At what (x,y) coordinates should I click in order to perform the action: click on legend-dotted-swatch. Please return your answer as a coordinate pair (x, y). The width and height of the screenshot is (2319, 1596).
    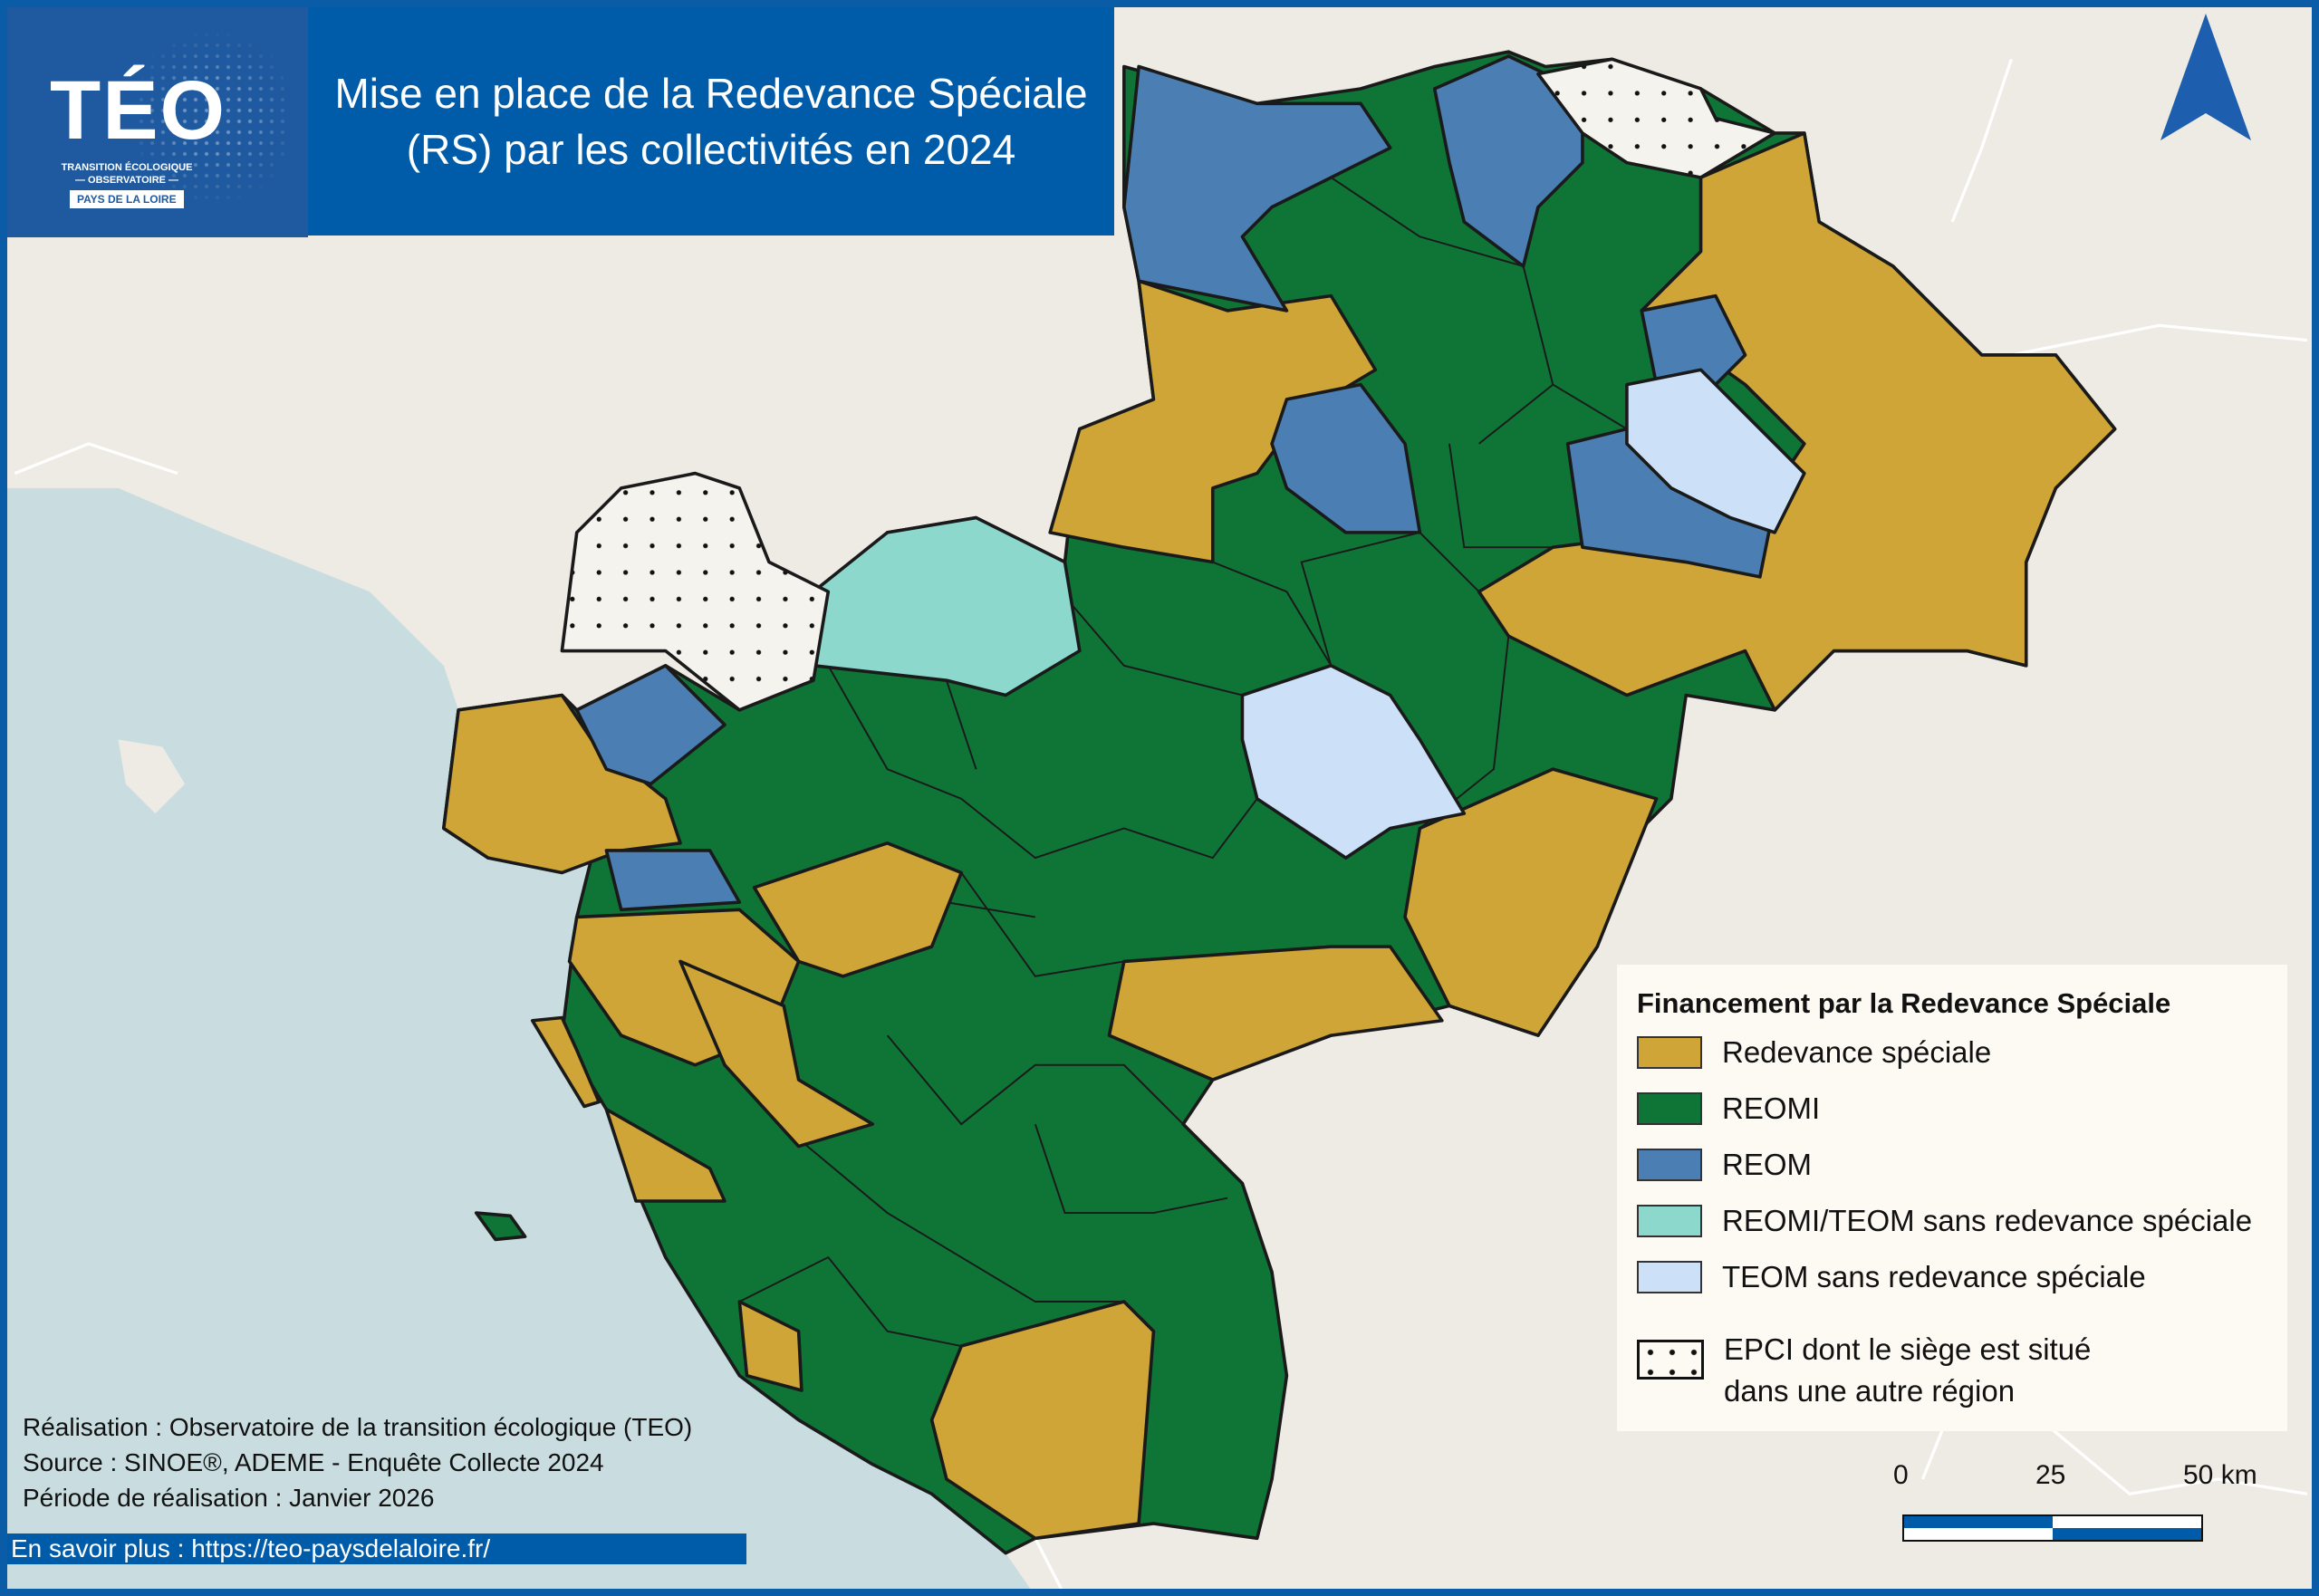
    Looking at the image, I should click on (1670, 1360).